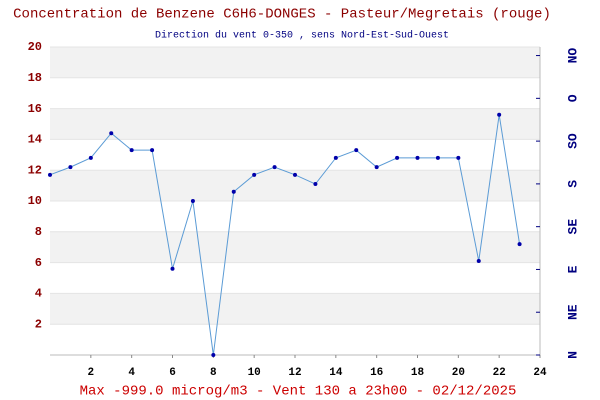 The image size is (600, 400). I want to click on x-tick-label: 2, so click(91, 373).